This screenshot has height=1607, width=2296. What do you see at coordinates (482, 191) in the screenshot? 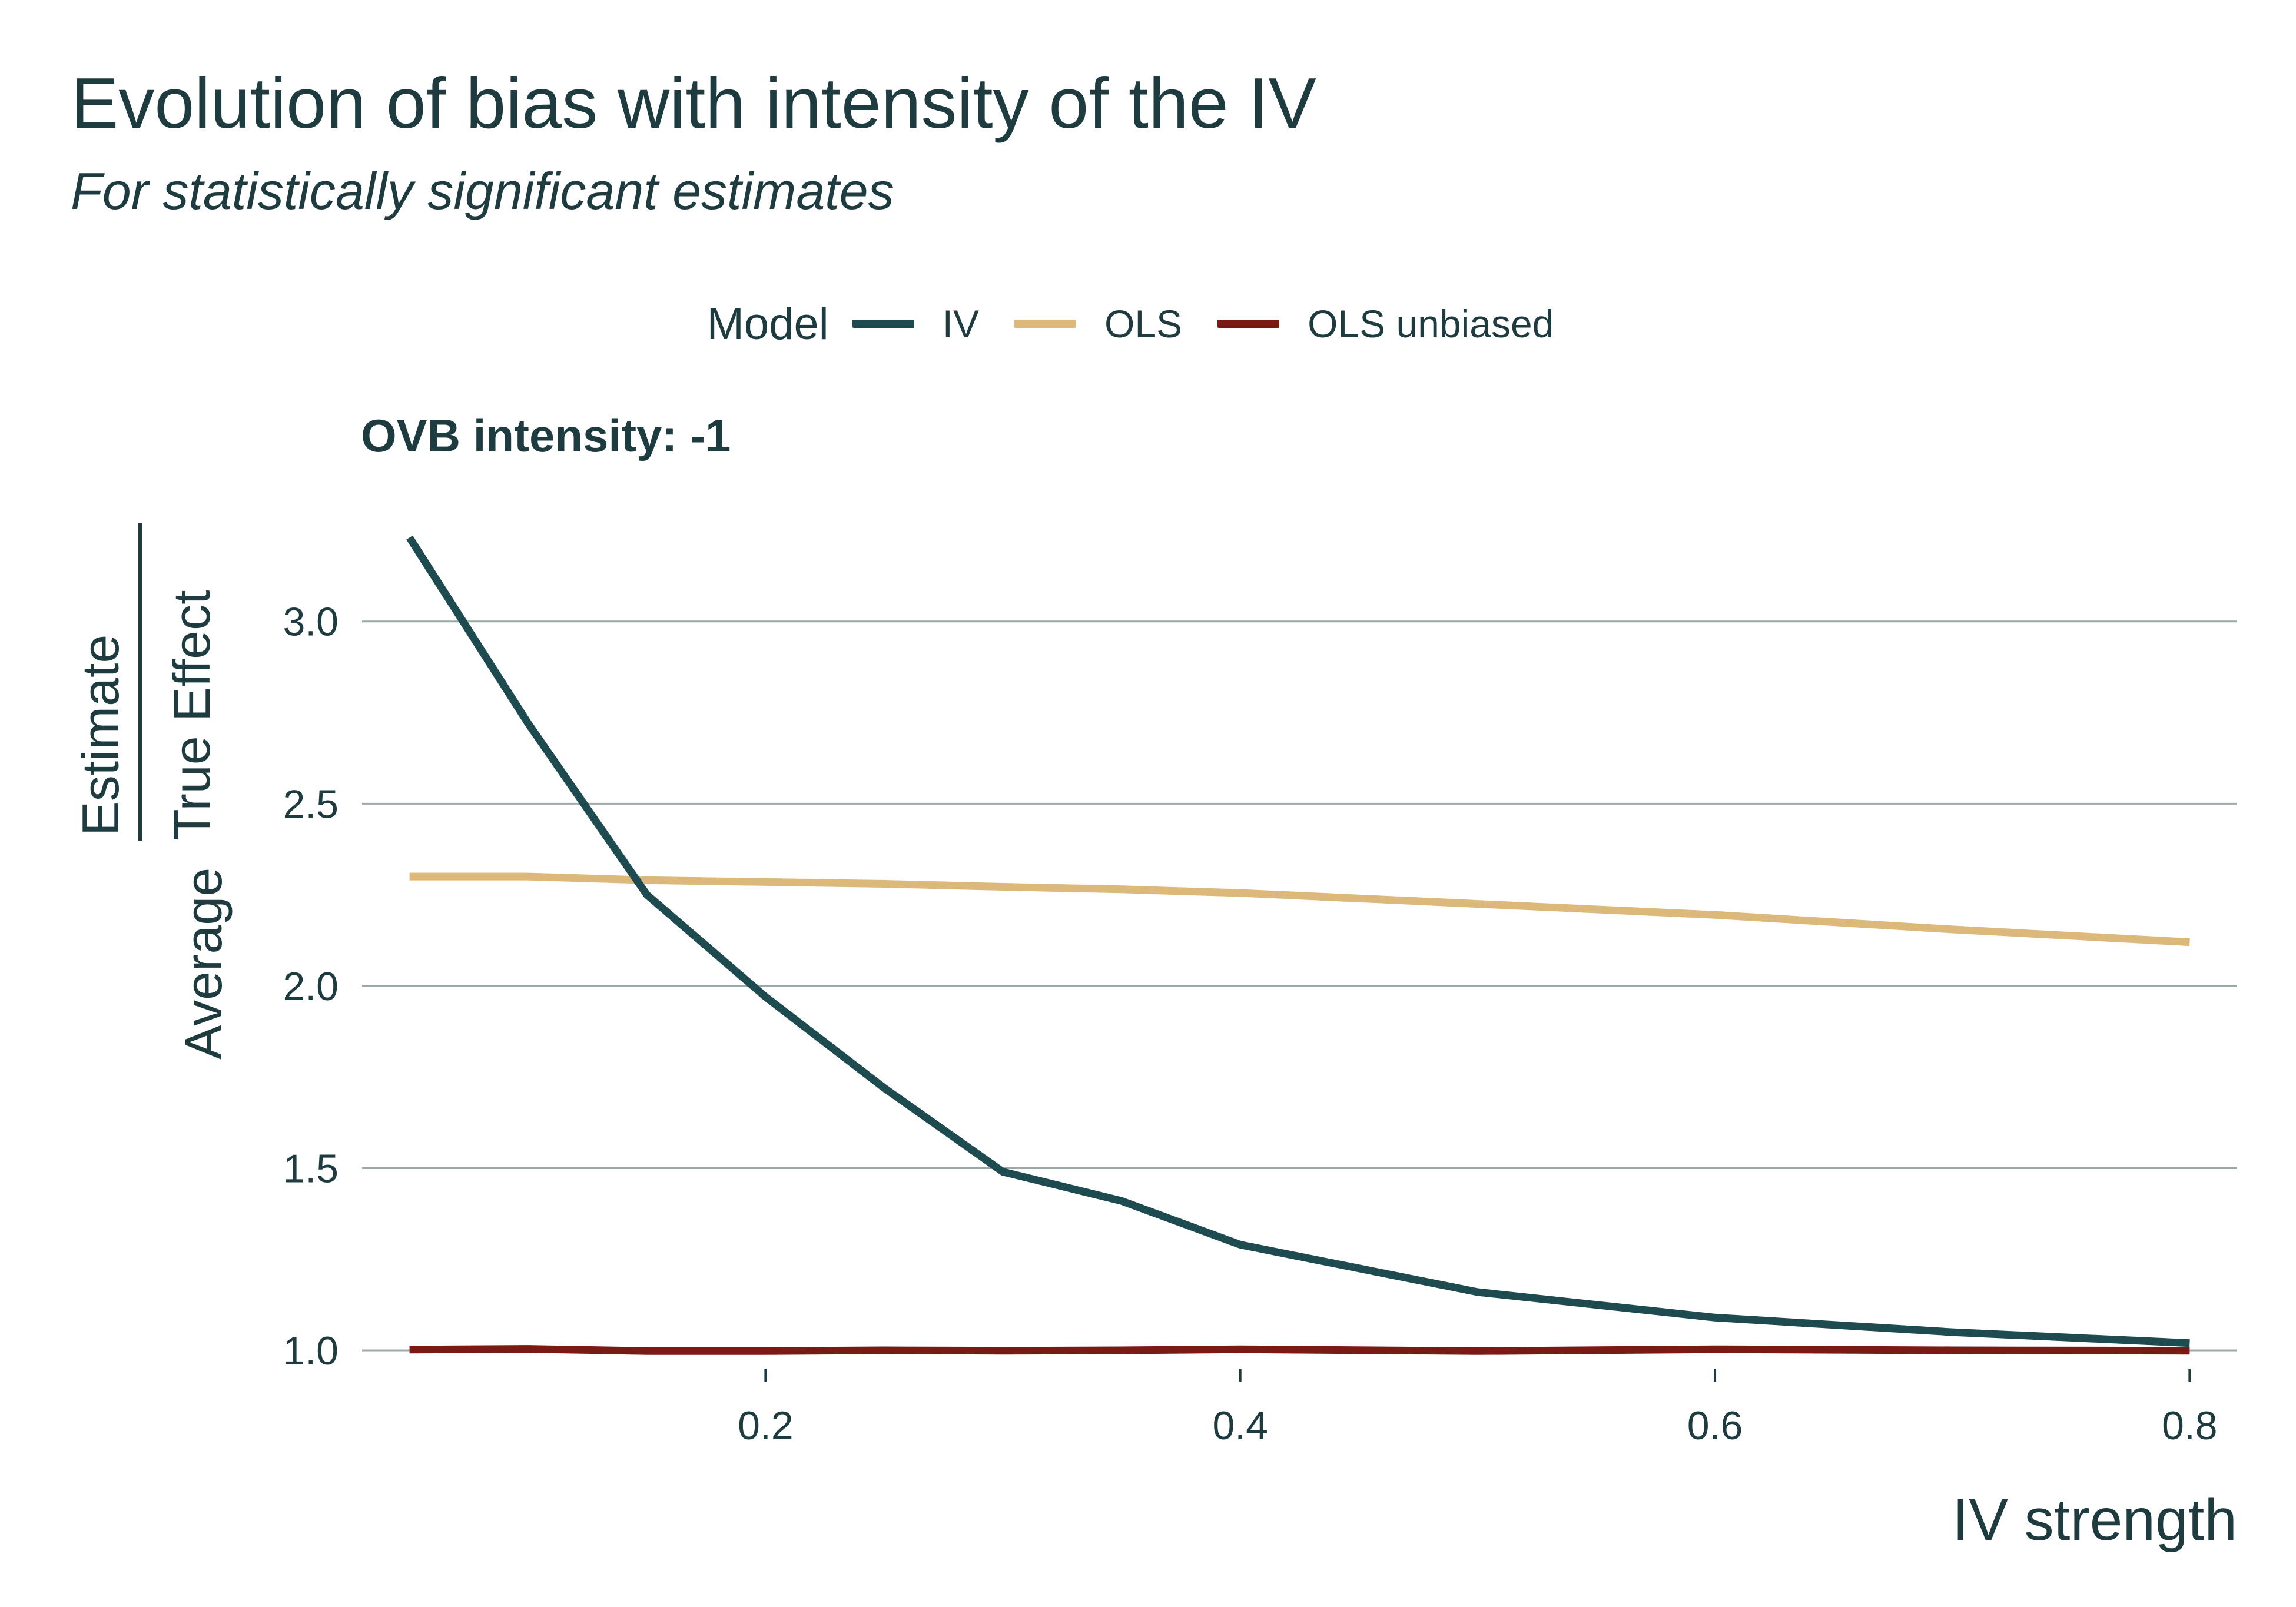
I see `chart-subtitle: For statistically significant estimates` at bounding box center [482, 191].